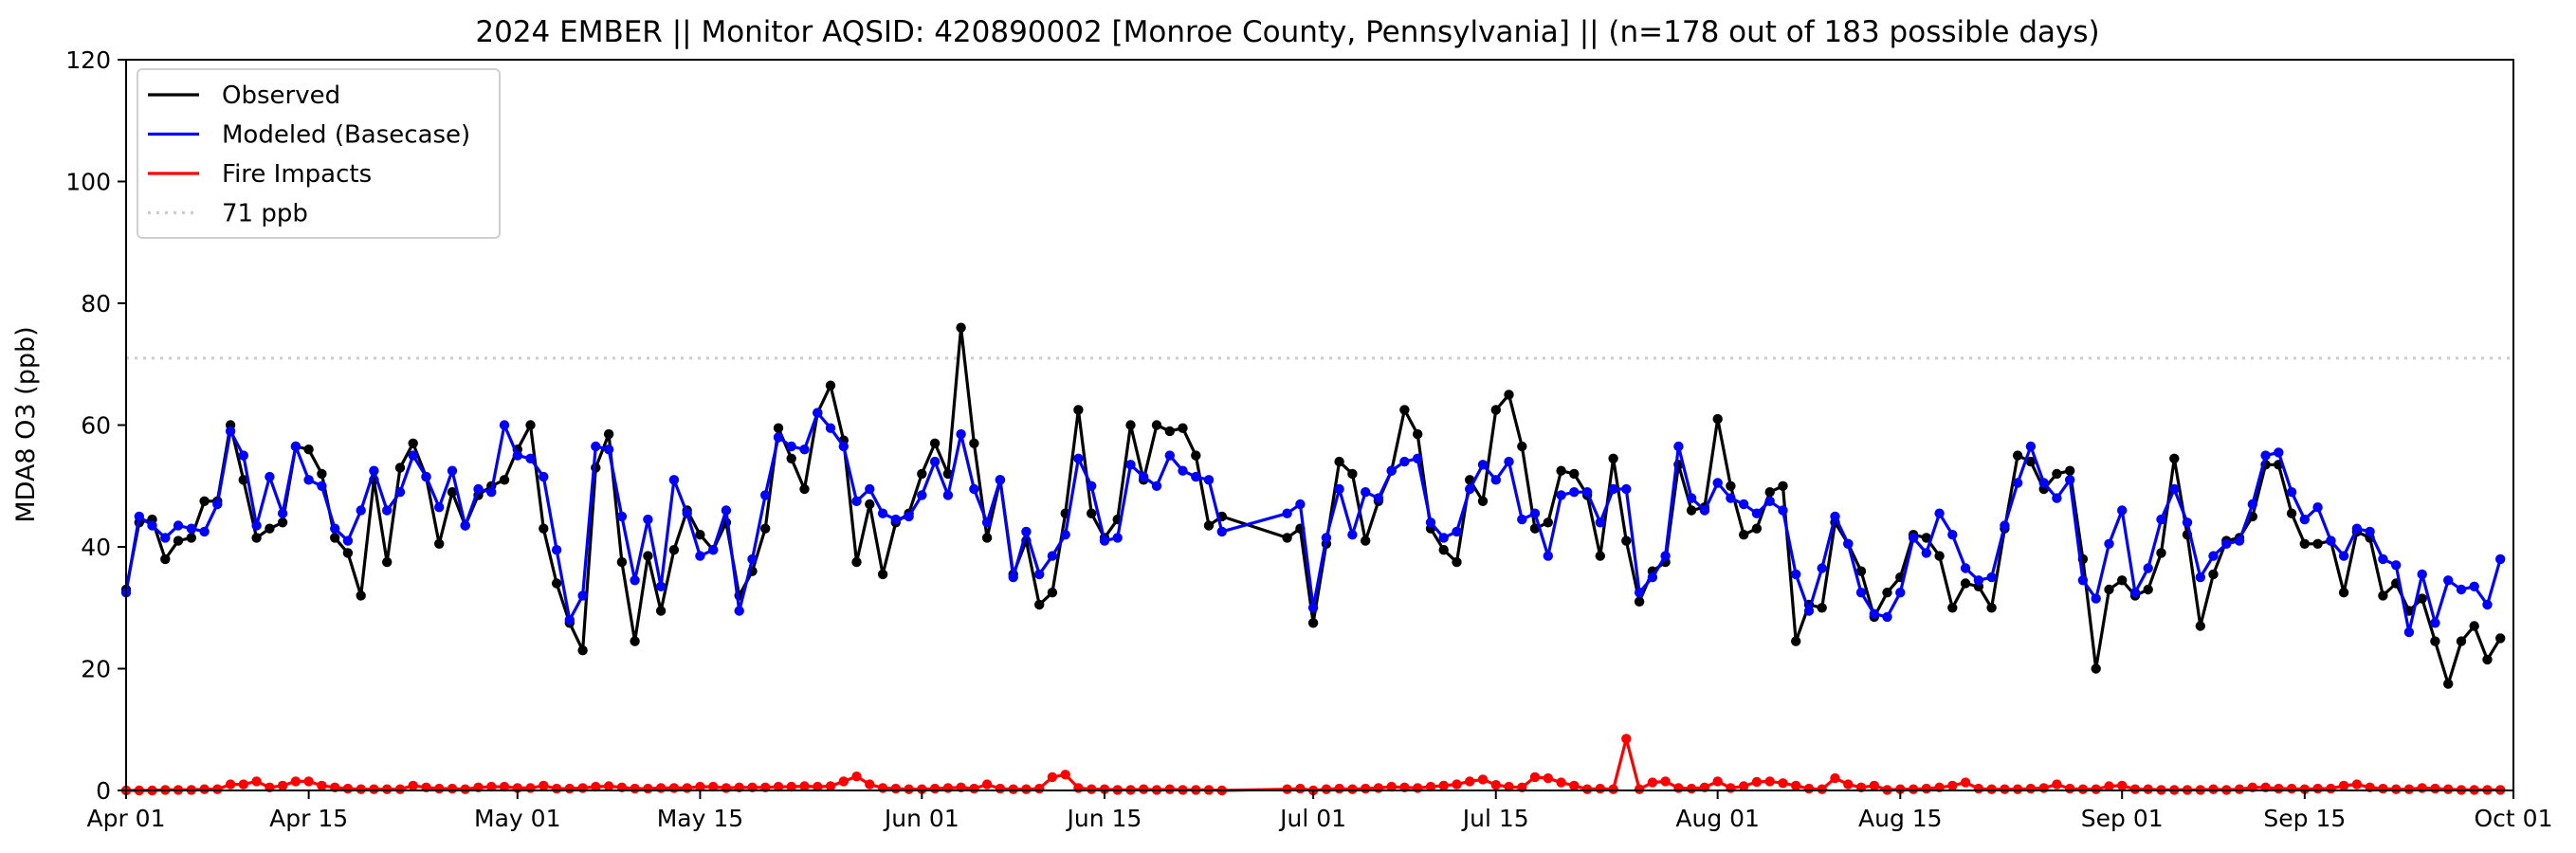  What do you see at coordinates (126, 818) in the screenshot?
I see `x-tick-label-0: Apr 01` at bounding box center [126, 818].